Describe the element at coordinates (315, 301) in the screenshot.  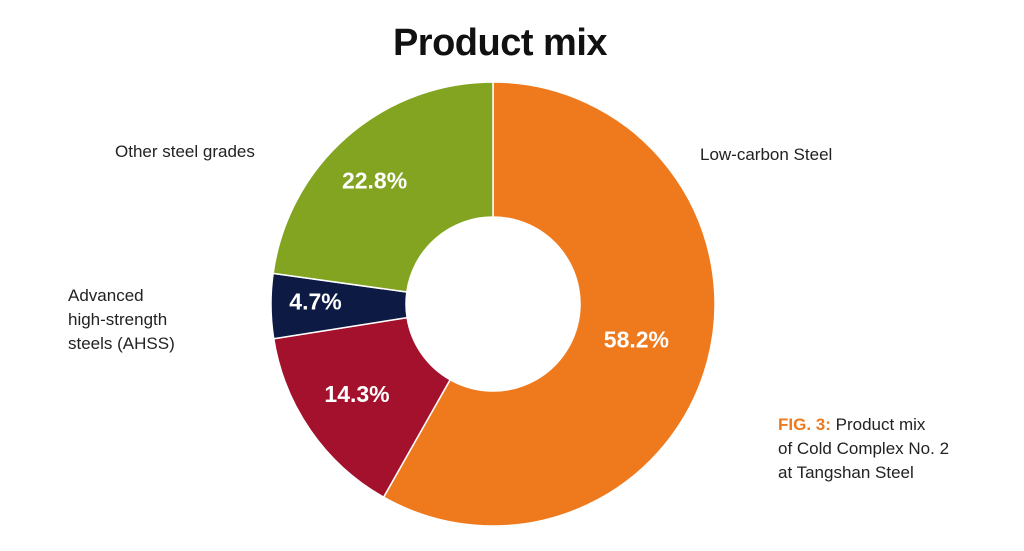
I see `slice-value-label-2: 4.7%` at that location.